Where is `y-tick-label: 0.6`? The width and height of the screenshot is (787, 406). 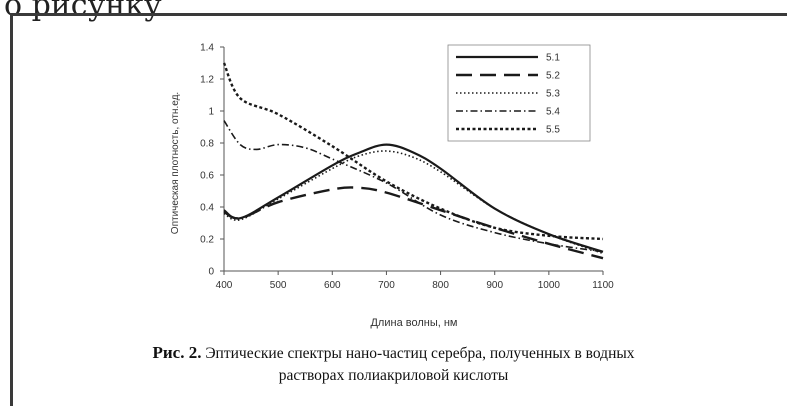
y-tick-label: 0.6 is located at coordinates (207, 176).